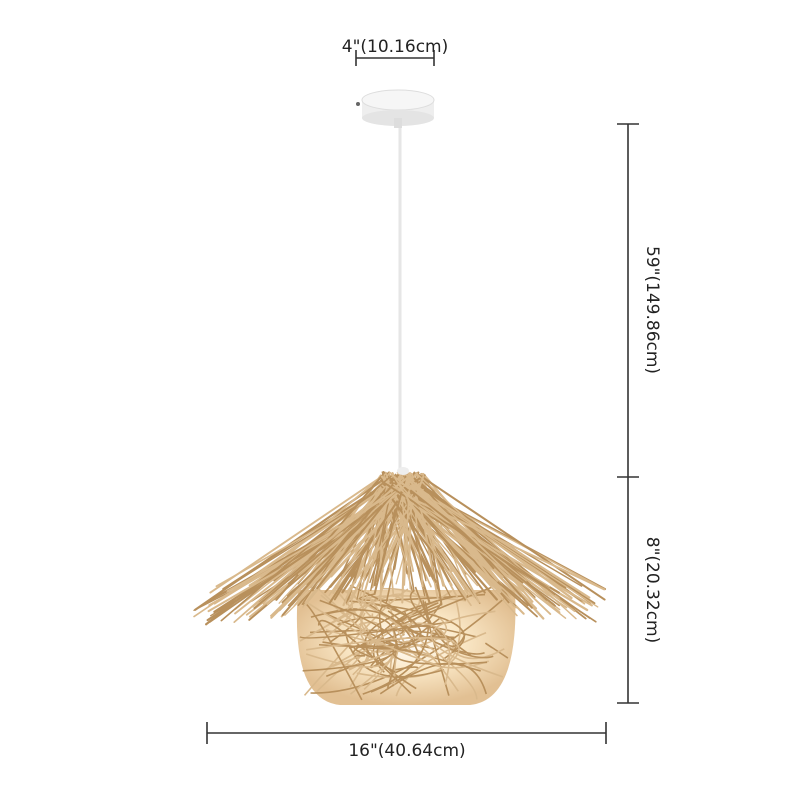 The image size is (800, 800). I want to click on canopy-width-dimension, so click(395, 58).